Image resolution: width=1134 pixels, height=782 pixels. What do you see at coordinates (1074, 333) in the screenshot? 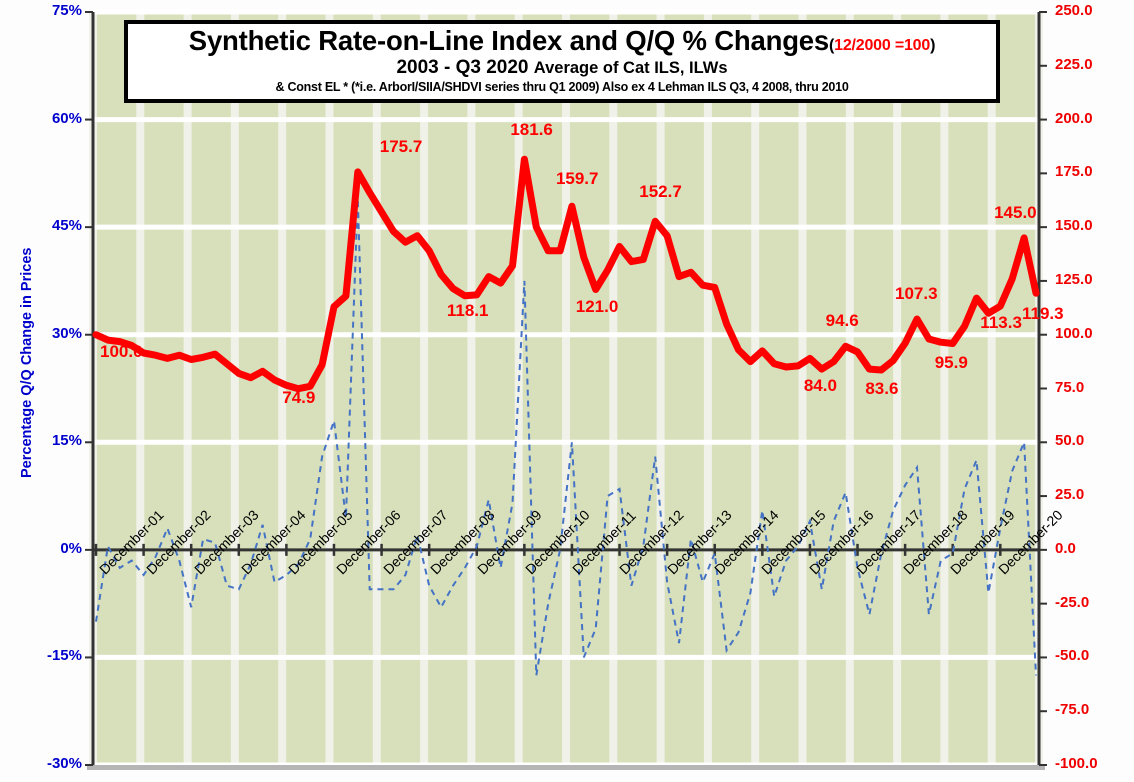
I see `right-axis-tick-label: 100.0` at bounding box center [1074, 333].